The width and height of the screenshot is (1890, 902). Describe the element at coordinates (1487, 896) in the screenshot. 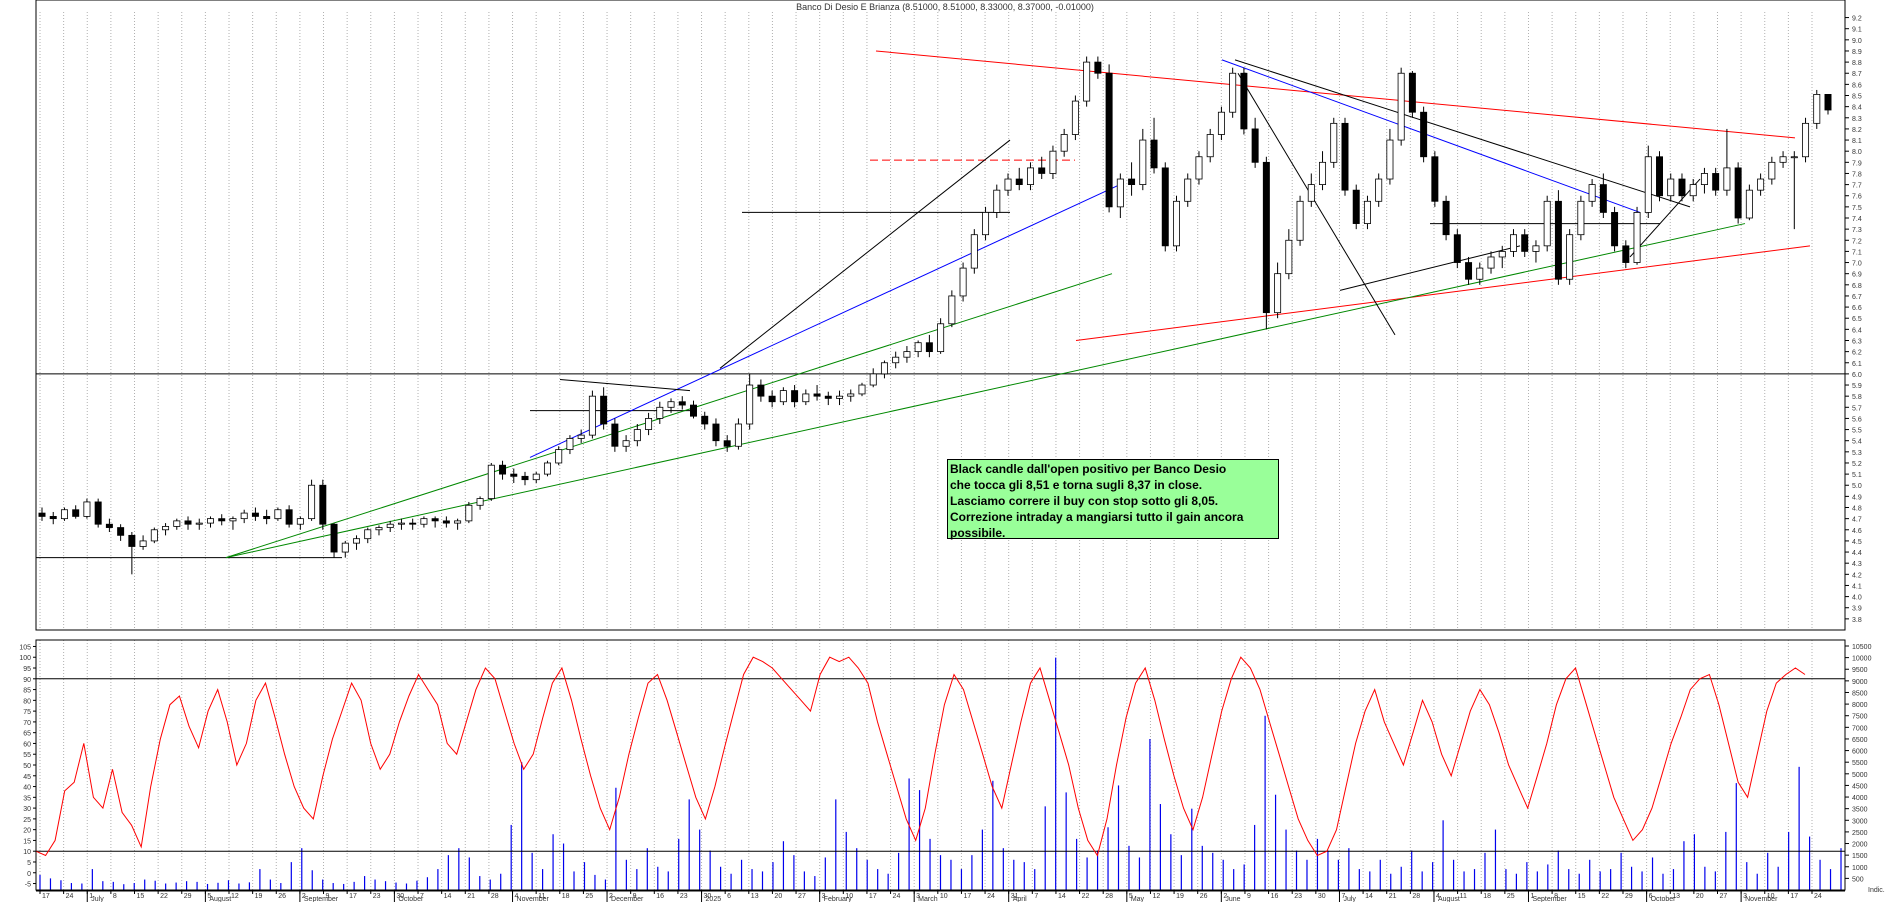

I see `x-day-label: 18` at that location.